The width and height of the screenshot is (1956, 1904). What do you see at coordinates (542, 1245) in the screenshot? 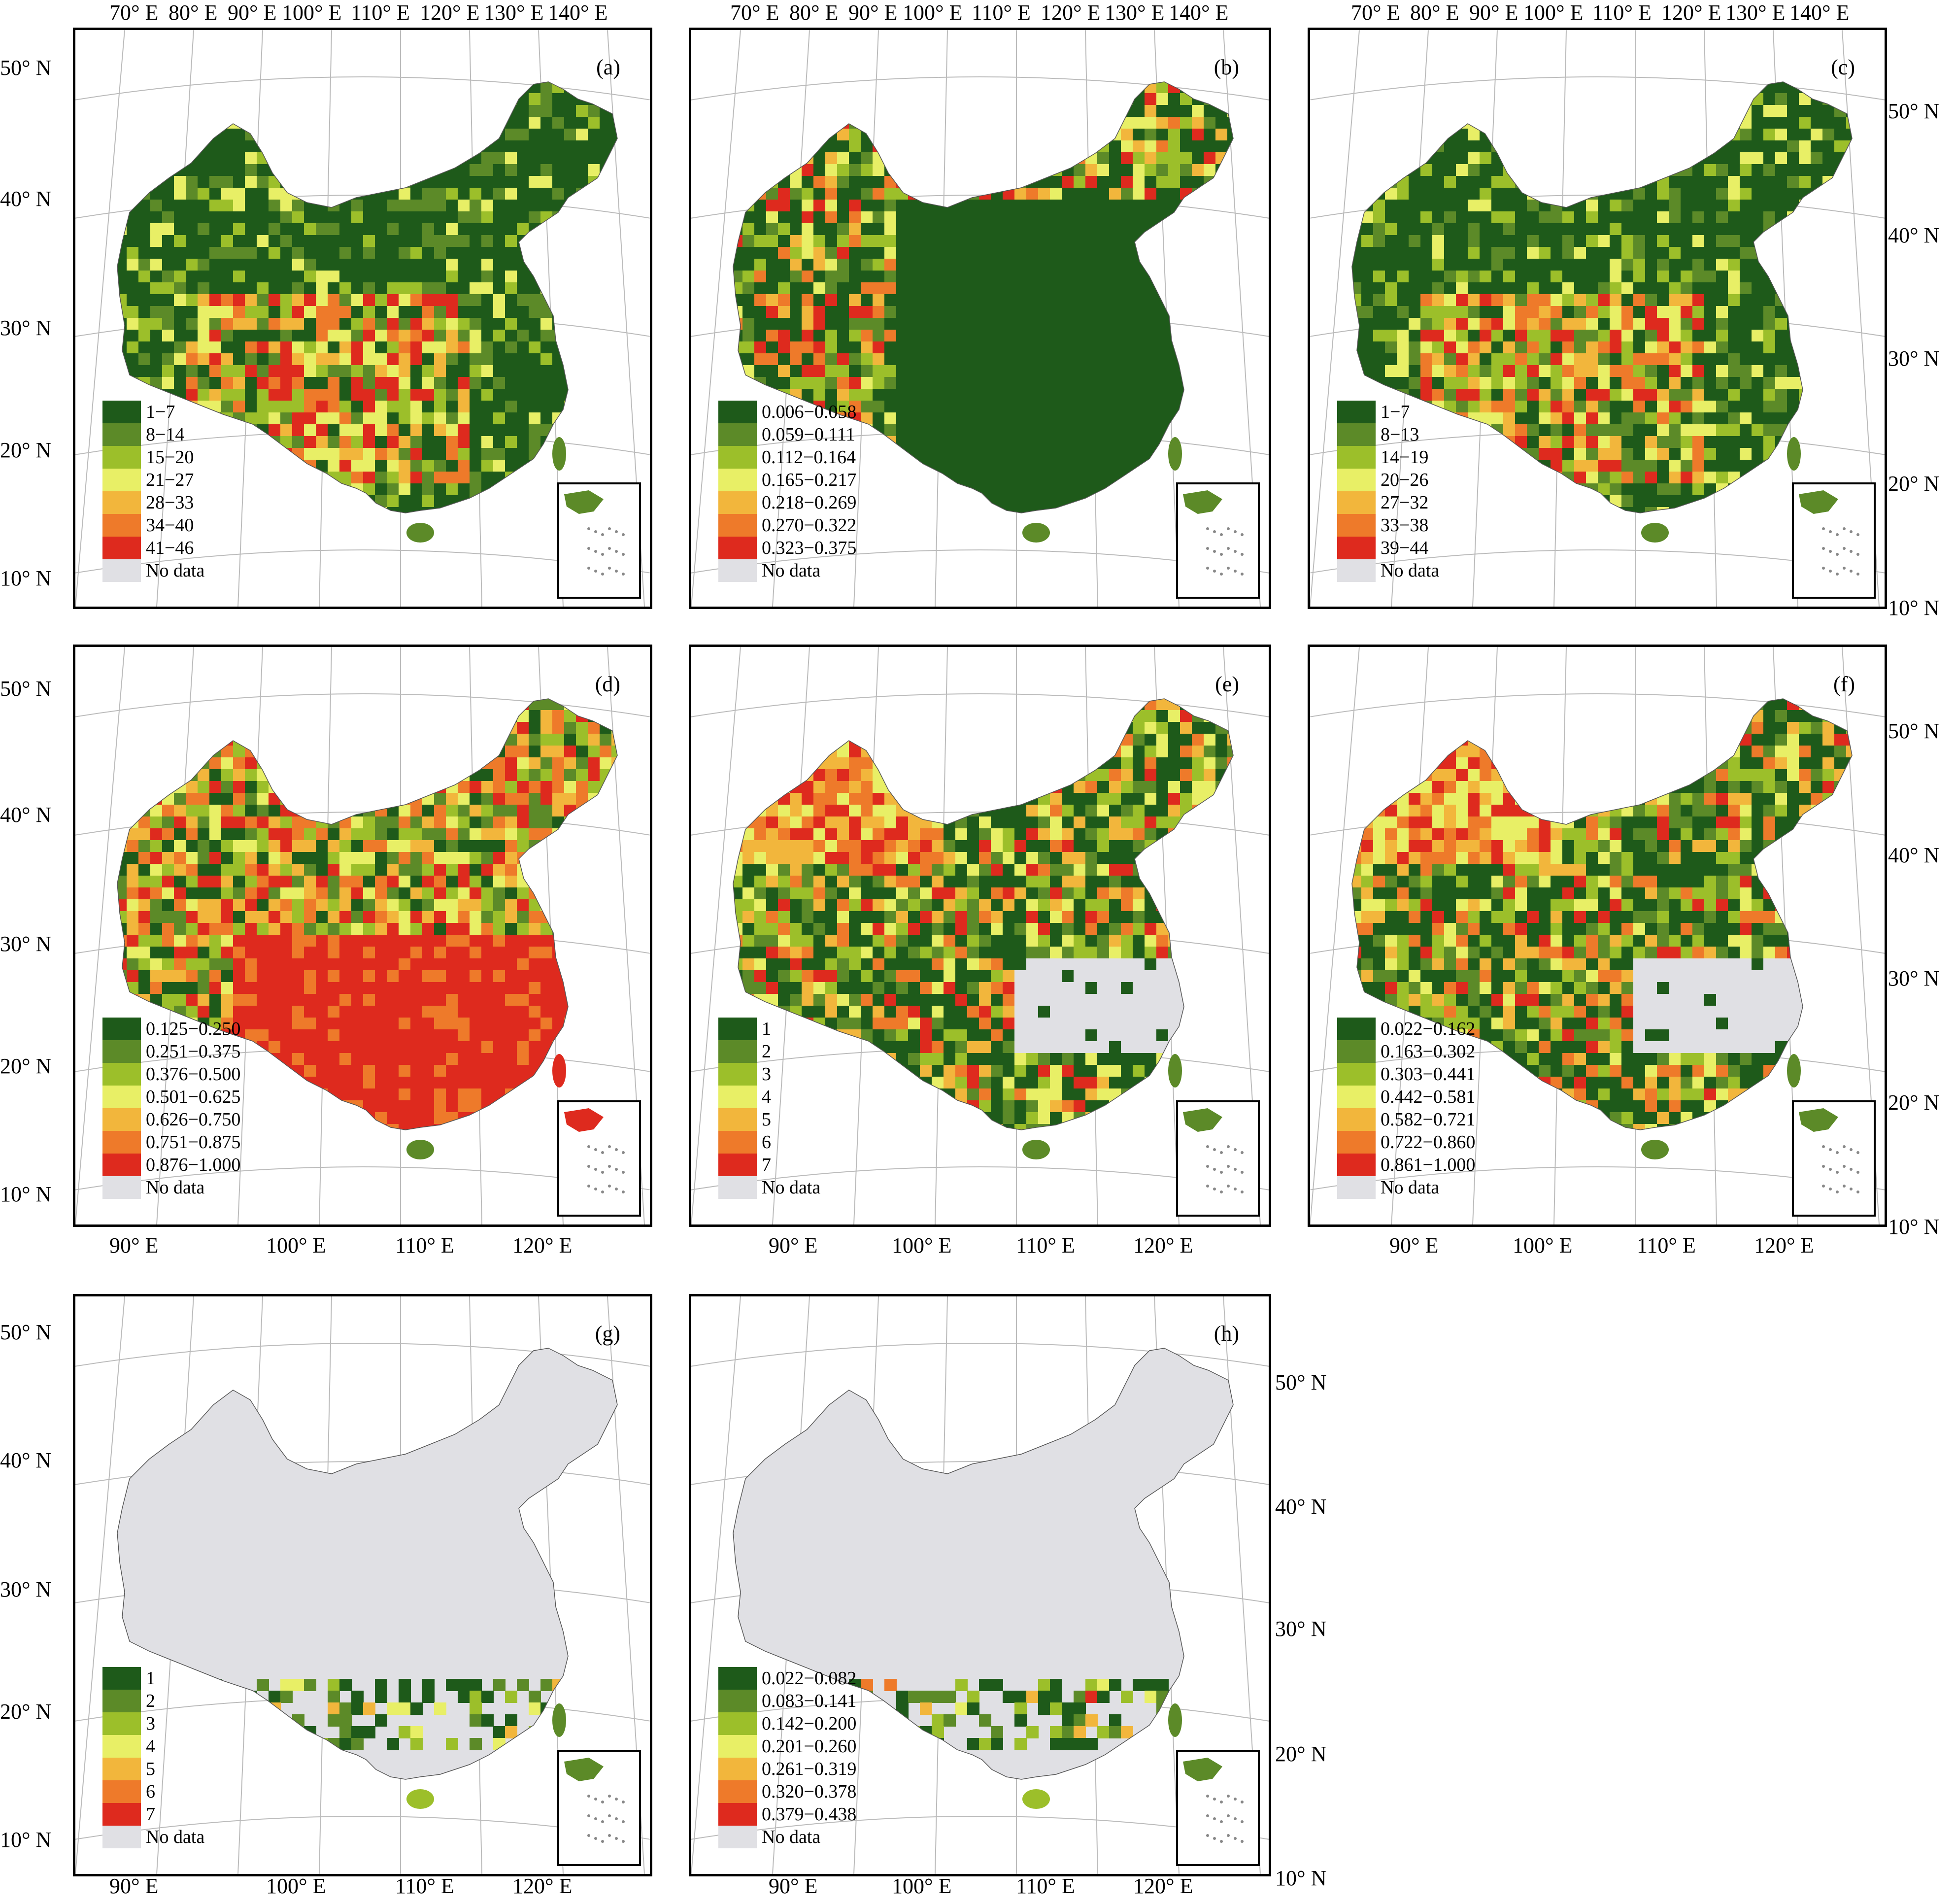
I see `lon-label: 120° E` at bounding box center [542, 1245].